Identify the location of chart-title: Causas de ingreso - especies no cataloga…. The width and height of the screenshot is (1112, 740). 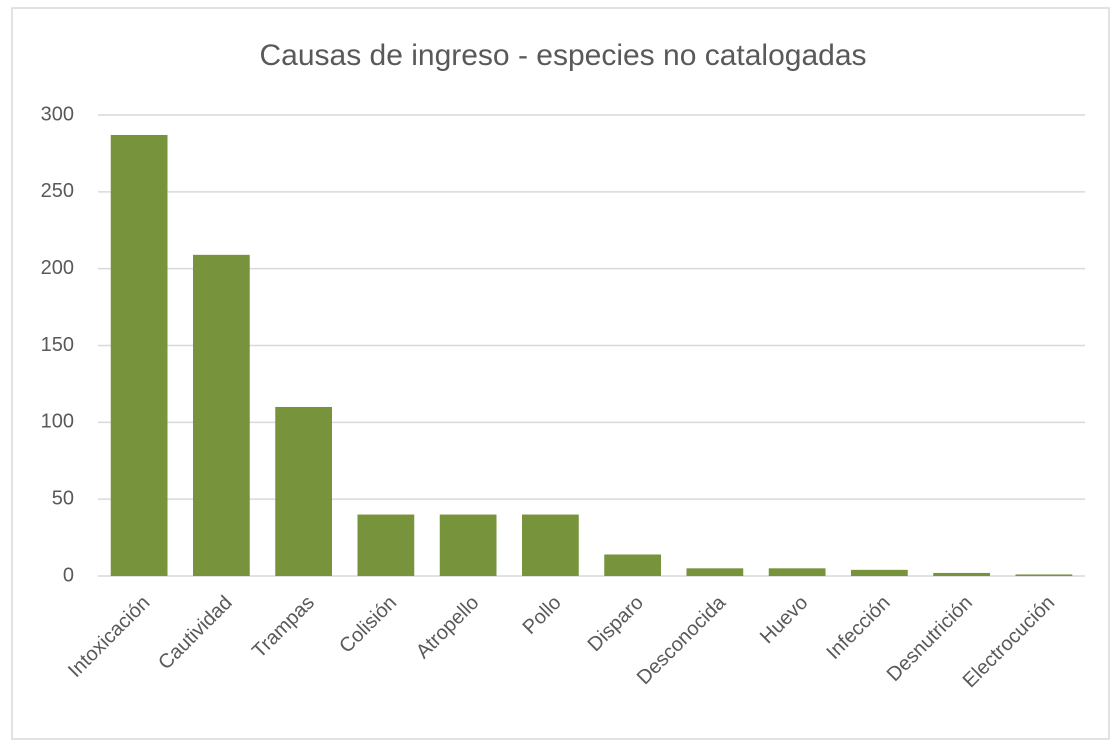
(562, 55).